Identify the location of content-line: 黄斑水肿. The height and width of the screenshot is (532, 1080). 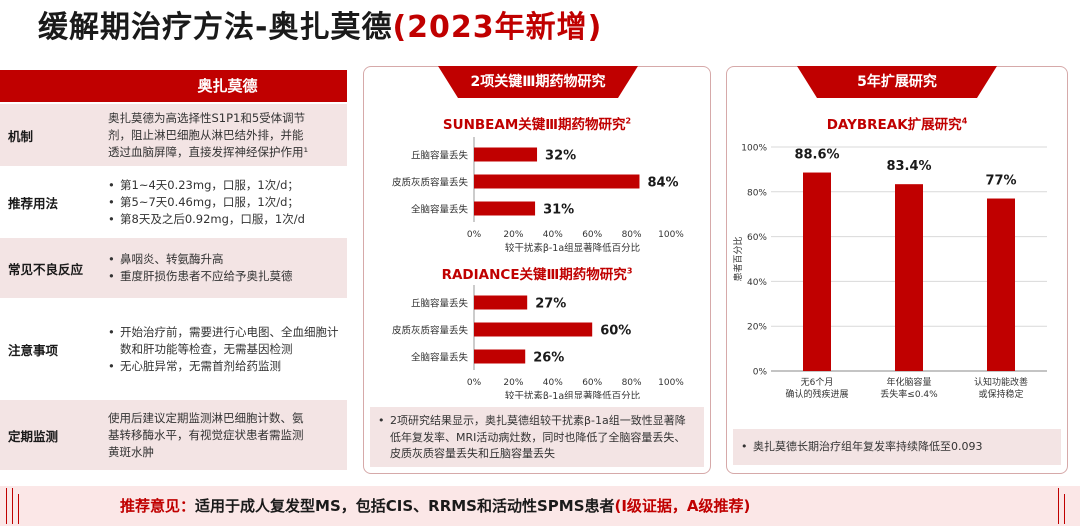
(131, 451).